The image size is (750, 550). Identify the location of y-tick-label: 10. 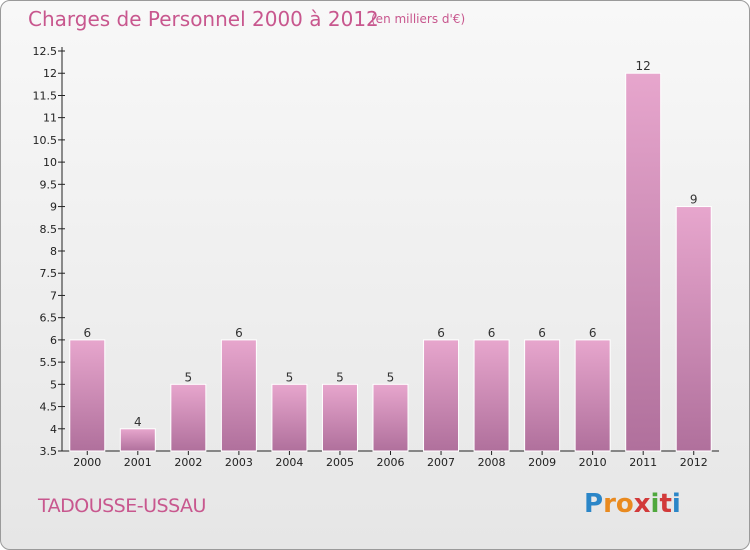
(50, 162).